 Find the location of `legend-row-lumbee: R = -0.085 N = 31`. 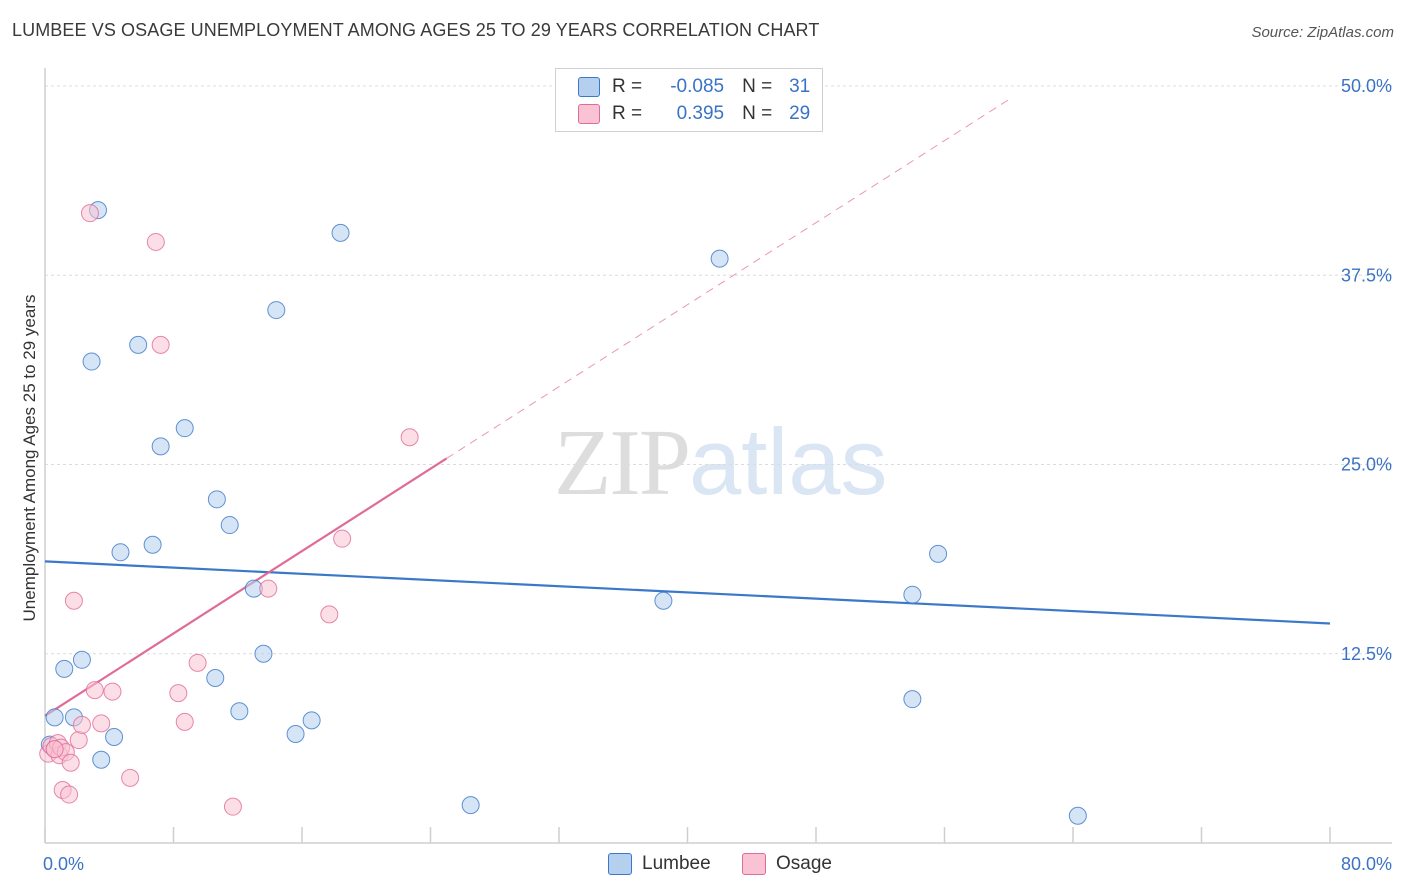

legend-row-lumbee: R = -0.085 N = 31 is located at coordinates (694, 87).